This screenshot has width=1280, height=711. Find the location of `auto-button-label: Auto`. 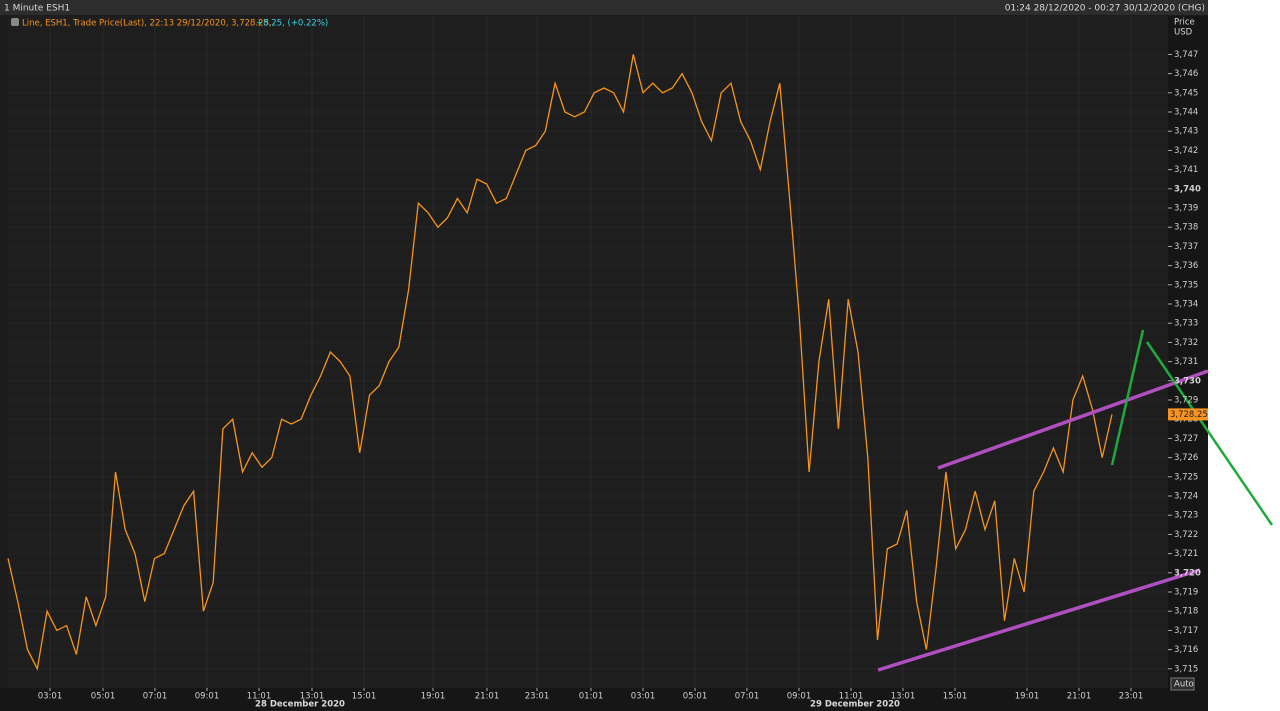

auto-button-label: Auto is located at coordinates (1184, 685).